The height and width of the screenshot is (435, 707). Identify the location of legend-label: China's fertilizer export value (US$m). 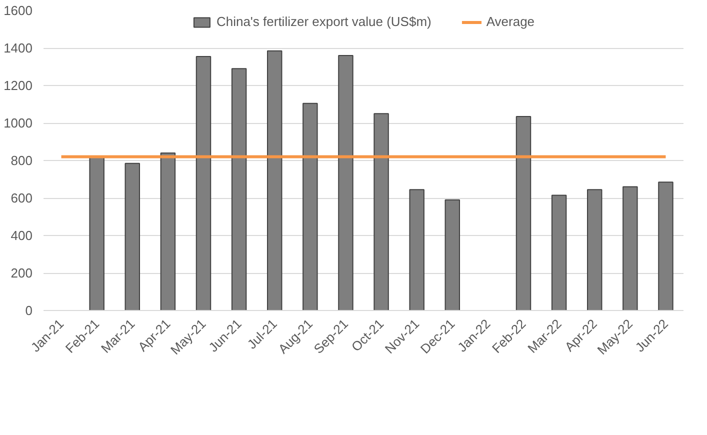
(324, 21).